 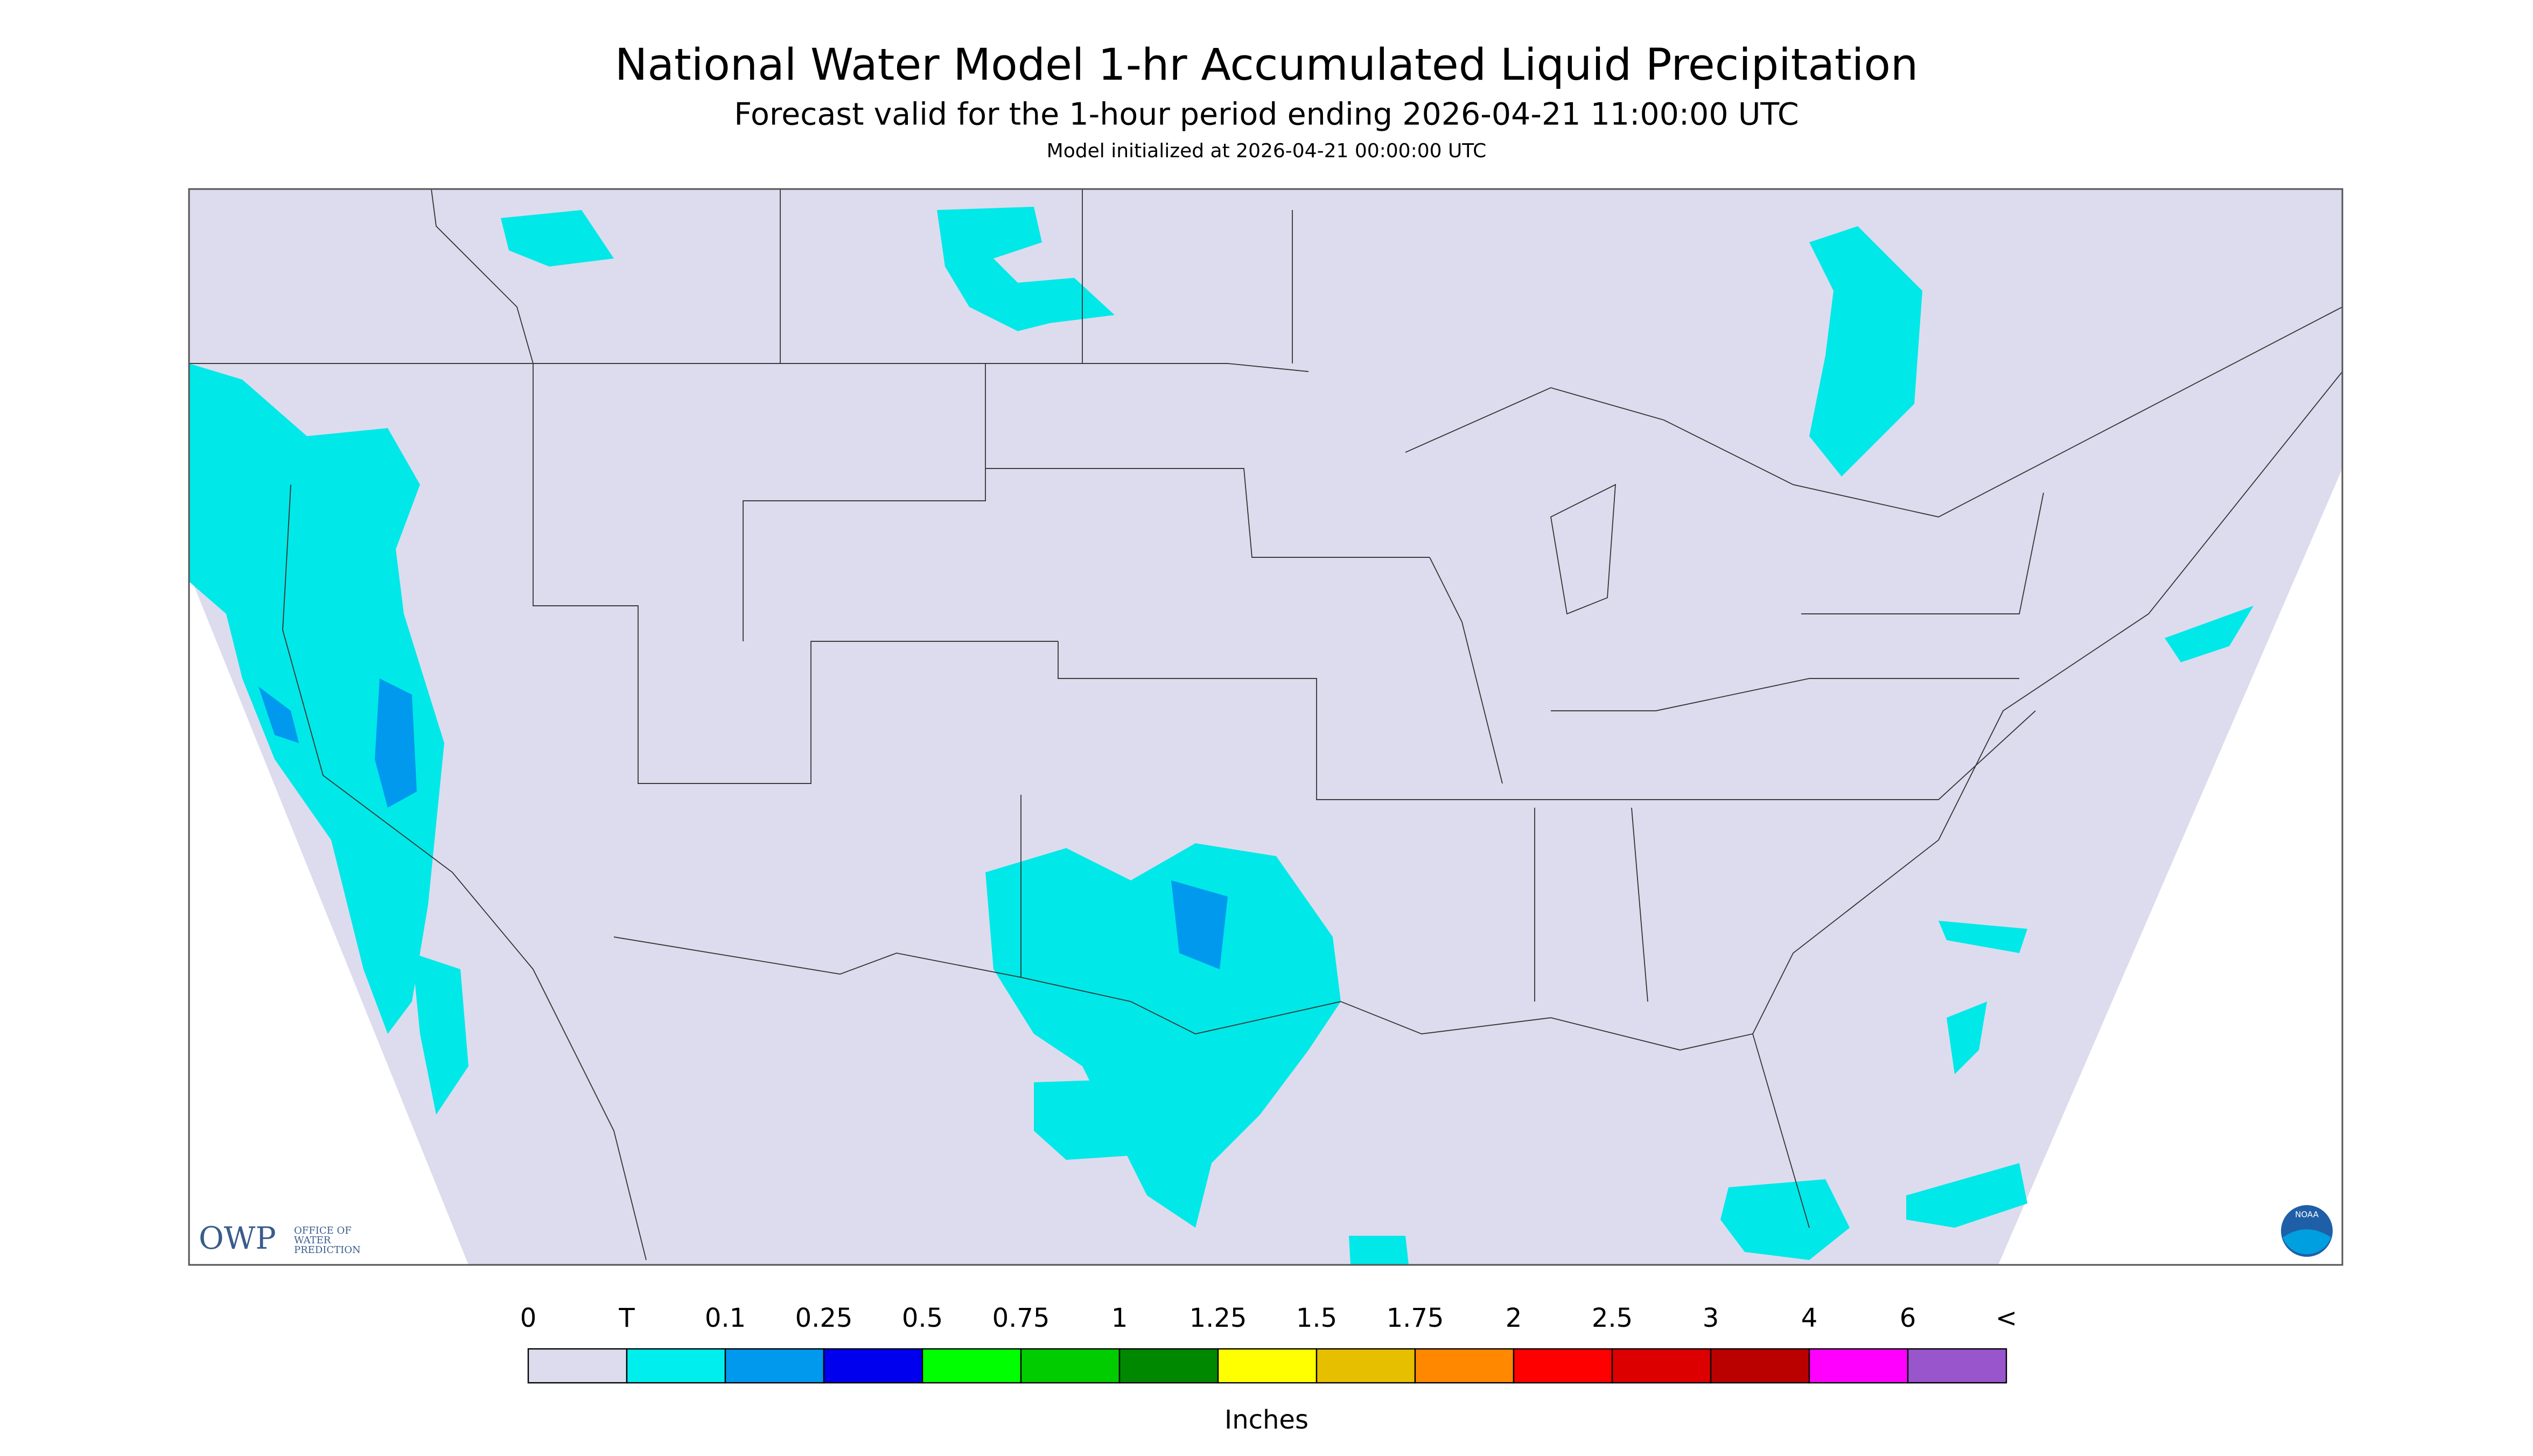 What do you see at coordinates (2307, 1215) in the screenshot?
I see `noaa-text: NOAA` at bounding box center [2307, 1215].